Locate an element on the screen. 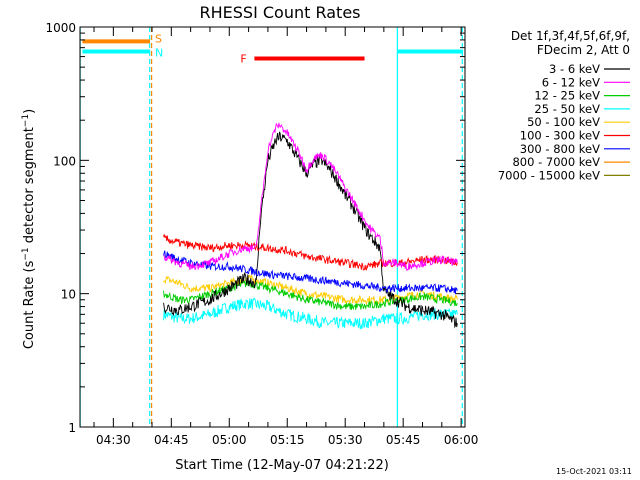 The height and width of the screenshot is (480, 640). legend-header-line-1: Det 1f,3f,4f,5f,6f,9f, is located at coordinates (570, 36).